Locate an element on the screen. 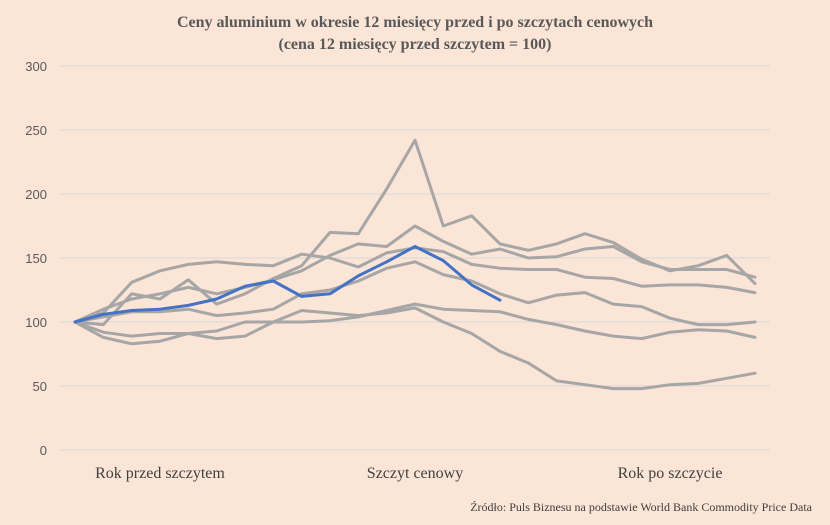 The image size is (830, 525). y-tick-label: 250 is located at coordinates (36, 130).